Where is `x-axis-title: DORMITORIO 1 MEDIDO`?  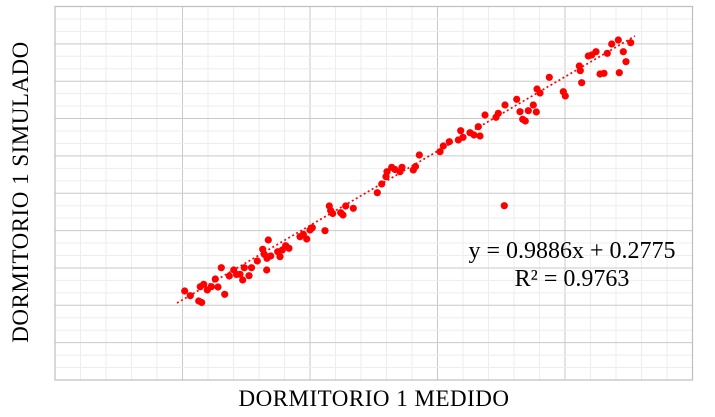 x-axis-title: DORMITORIO 1 MEDIDO is located at coordinates (374, 398).